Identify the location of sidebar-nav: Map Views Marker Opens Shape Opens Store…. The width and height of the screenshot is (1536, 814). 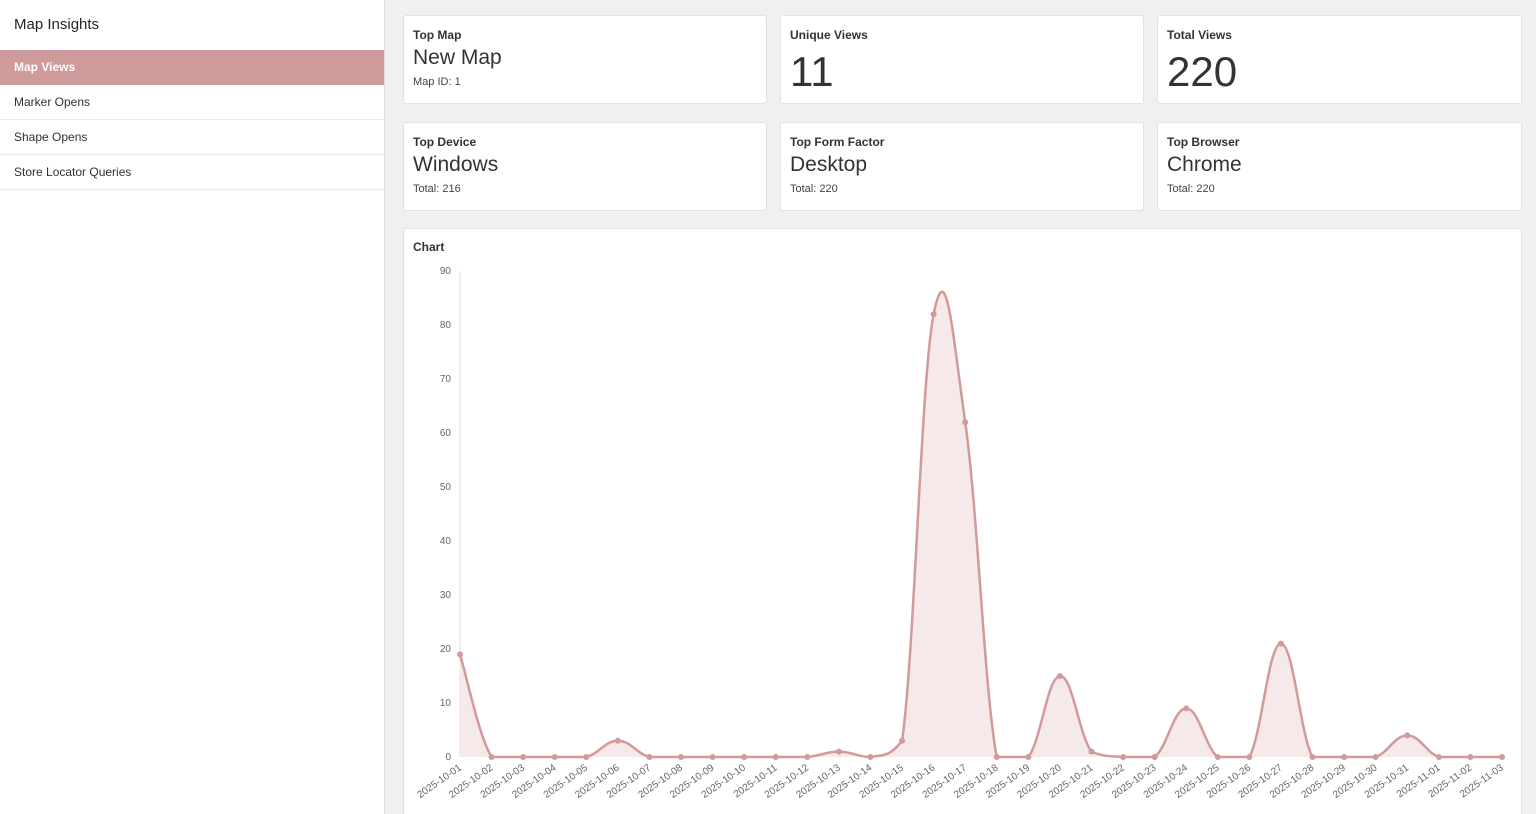
(192, 120).